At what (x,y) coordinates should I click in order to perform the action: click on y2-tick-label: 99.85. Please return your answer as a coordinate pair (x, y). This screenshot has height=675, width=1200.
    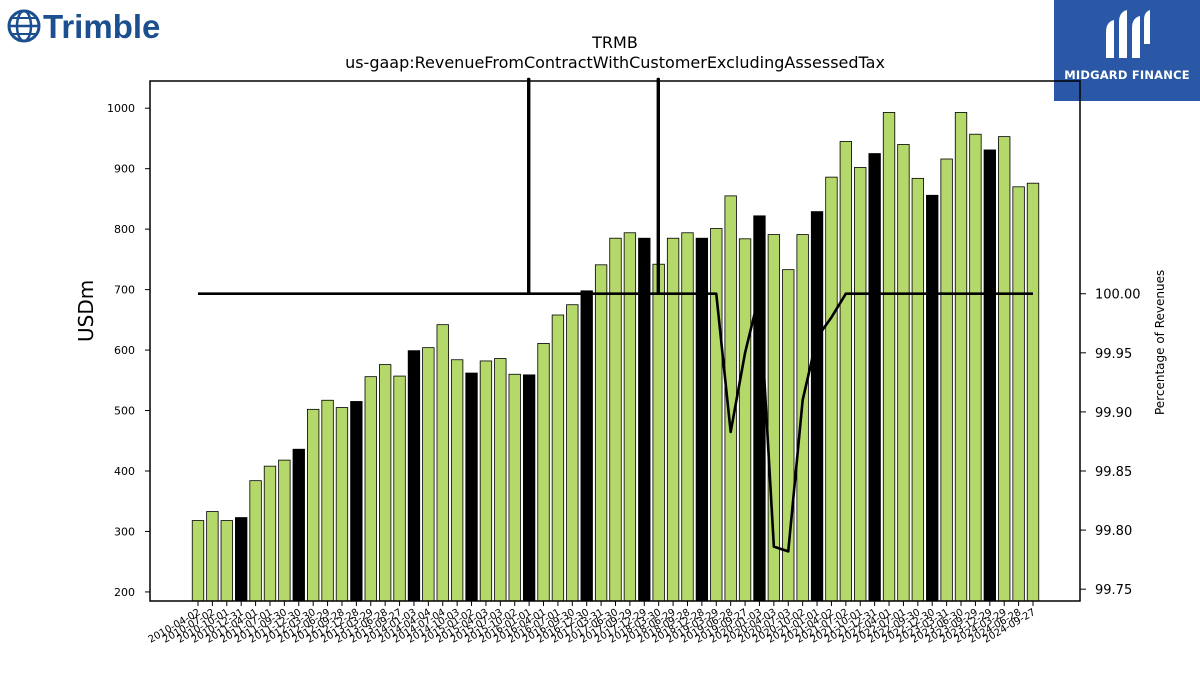
    Looking at the image, I should click on (1113, 472).